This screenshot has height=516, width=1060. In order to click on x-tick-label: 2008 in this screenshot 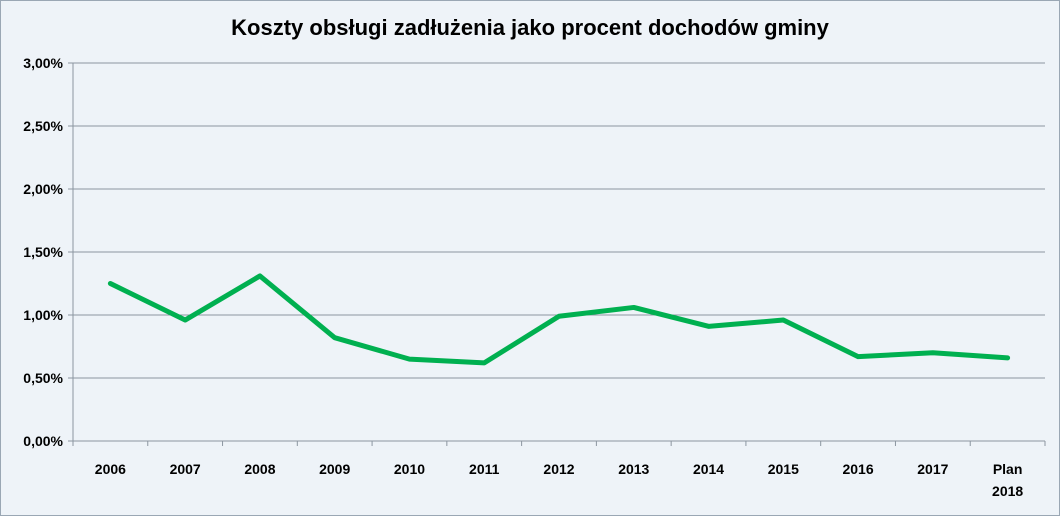, I will do `click(259, 469)`.